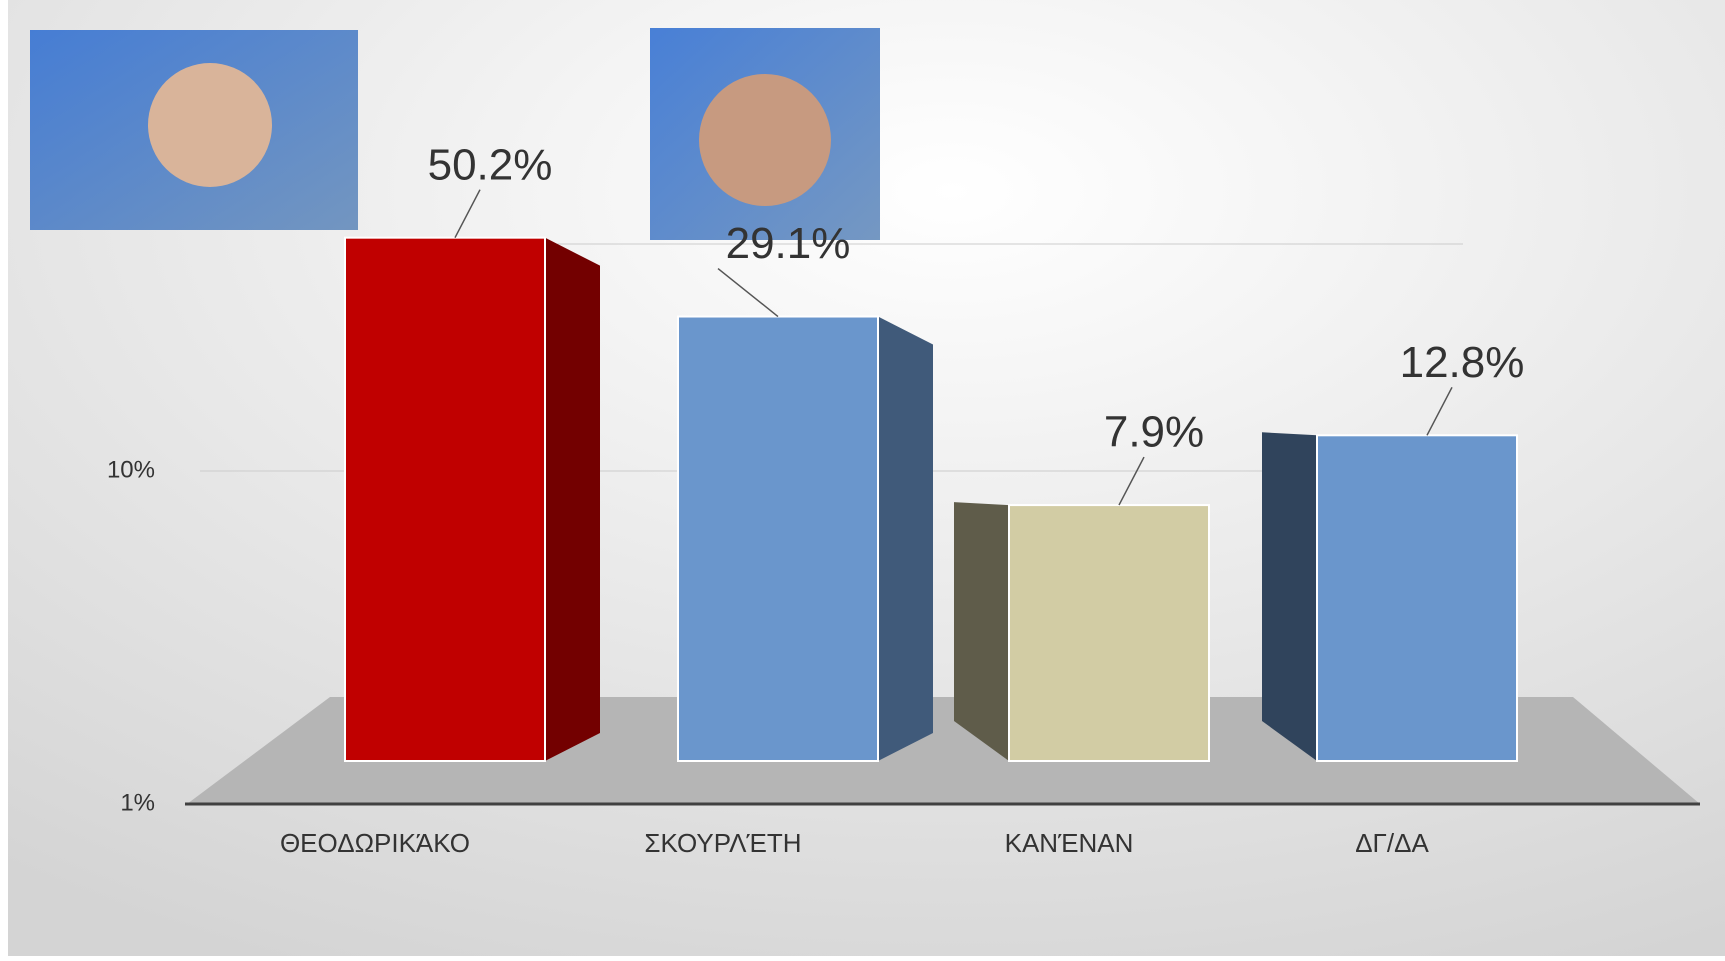 This screenshot has width=1725, height=961. Describe the element at coordinates (137, 802) in the screenshot. I see `y-tick-label: 1%` at that location.